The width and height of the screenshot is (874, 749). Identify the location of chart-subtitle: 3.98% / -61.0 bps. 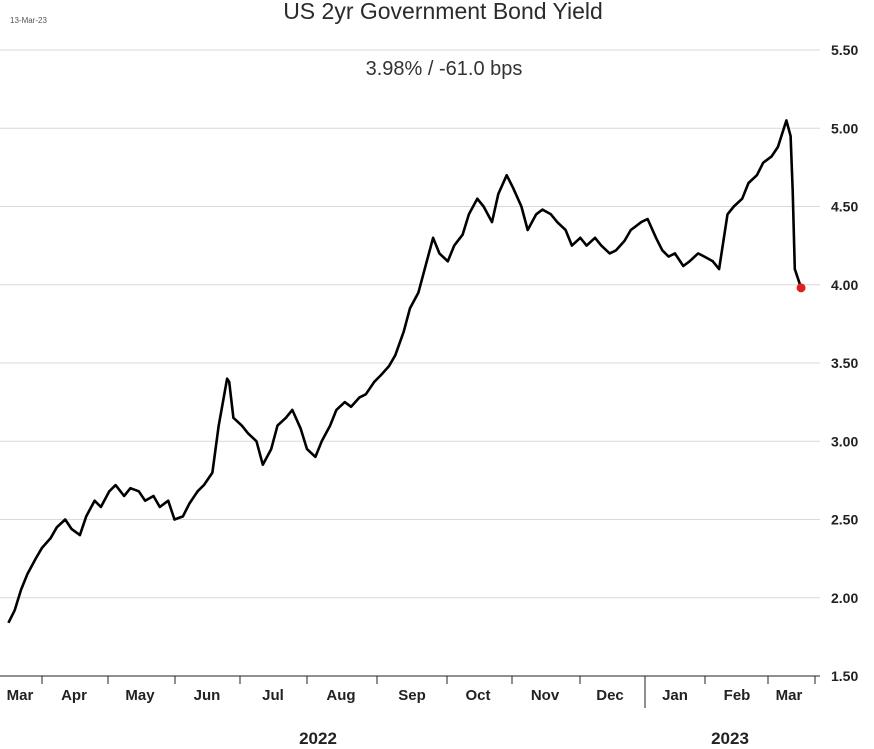
(444, 69).